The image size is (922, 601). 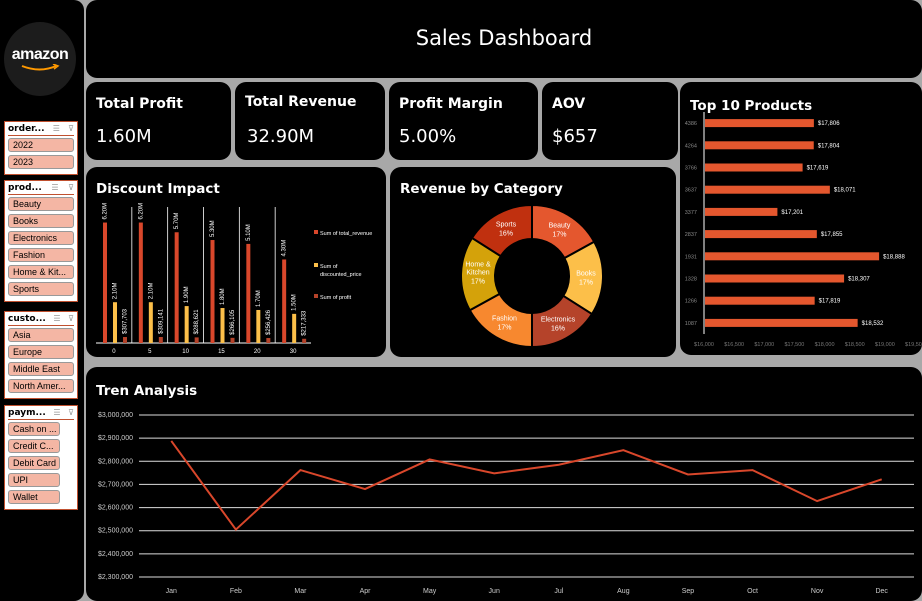 I want to click on data-label: 1.70M, so click(x=259, y=298).